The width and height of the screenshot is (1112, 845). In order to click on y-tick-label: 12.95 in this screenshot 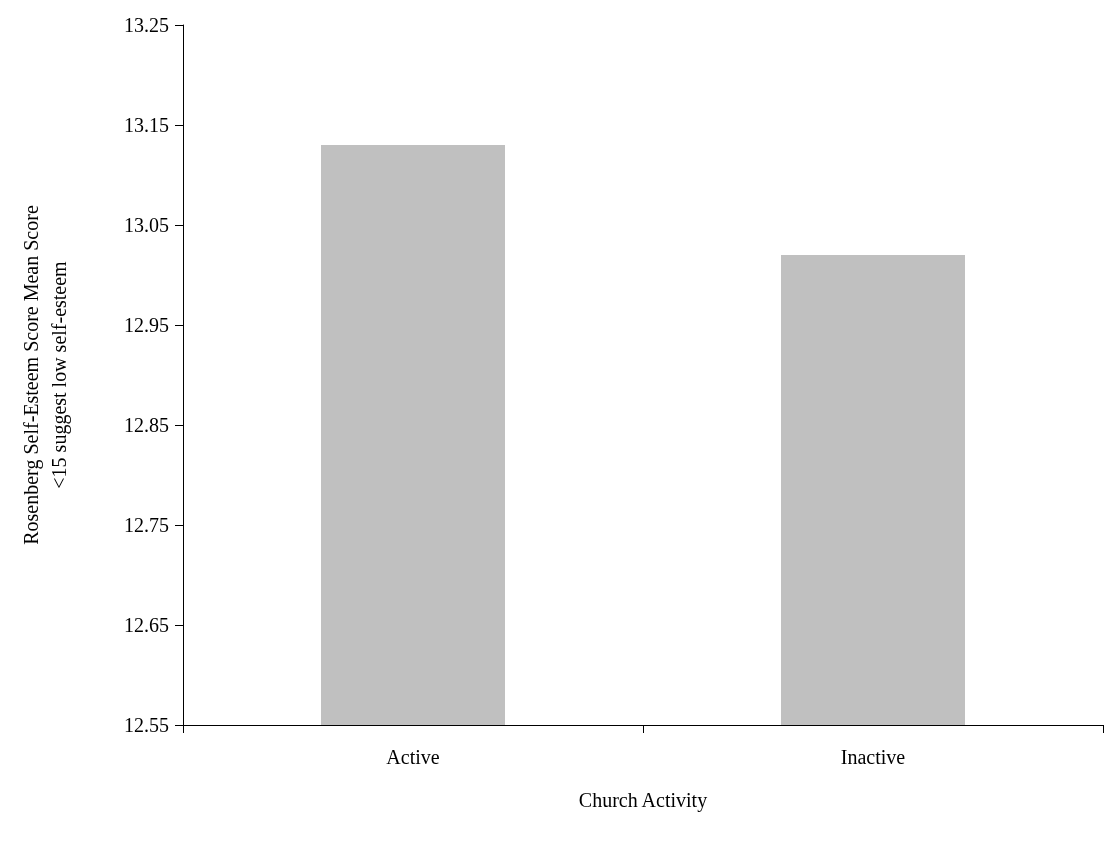, I will do `click(146, 325)`.